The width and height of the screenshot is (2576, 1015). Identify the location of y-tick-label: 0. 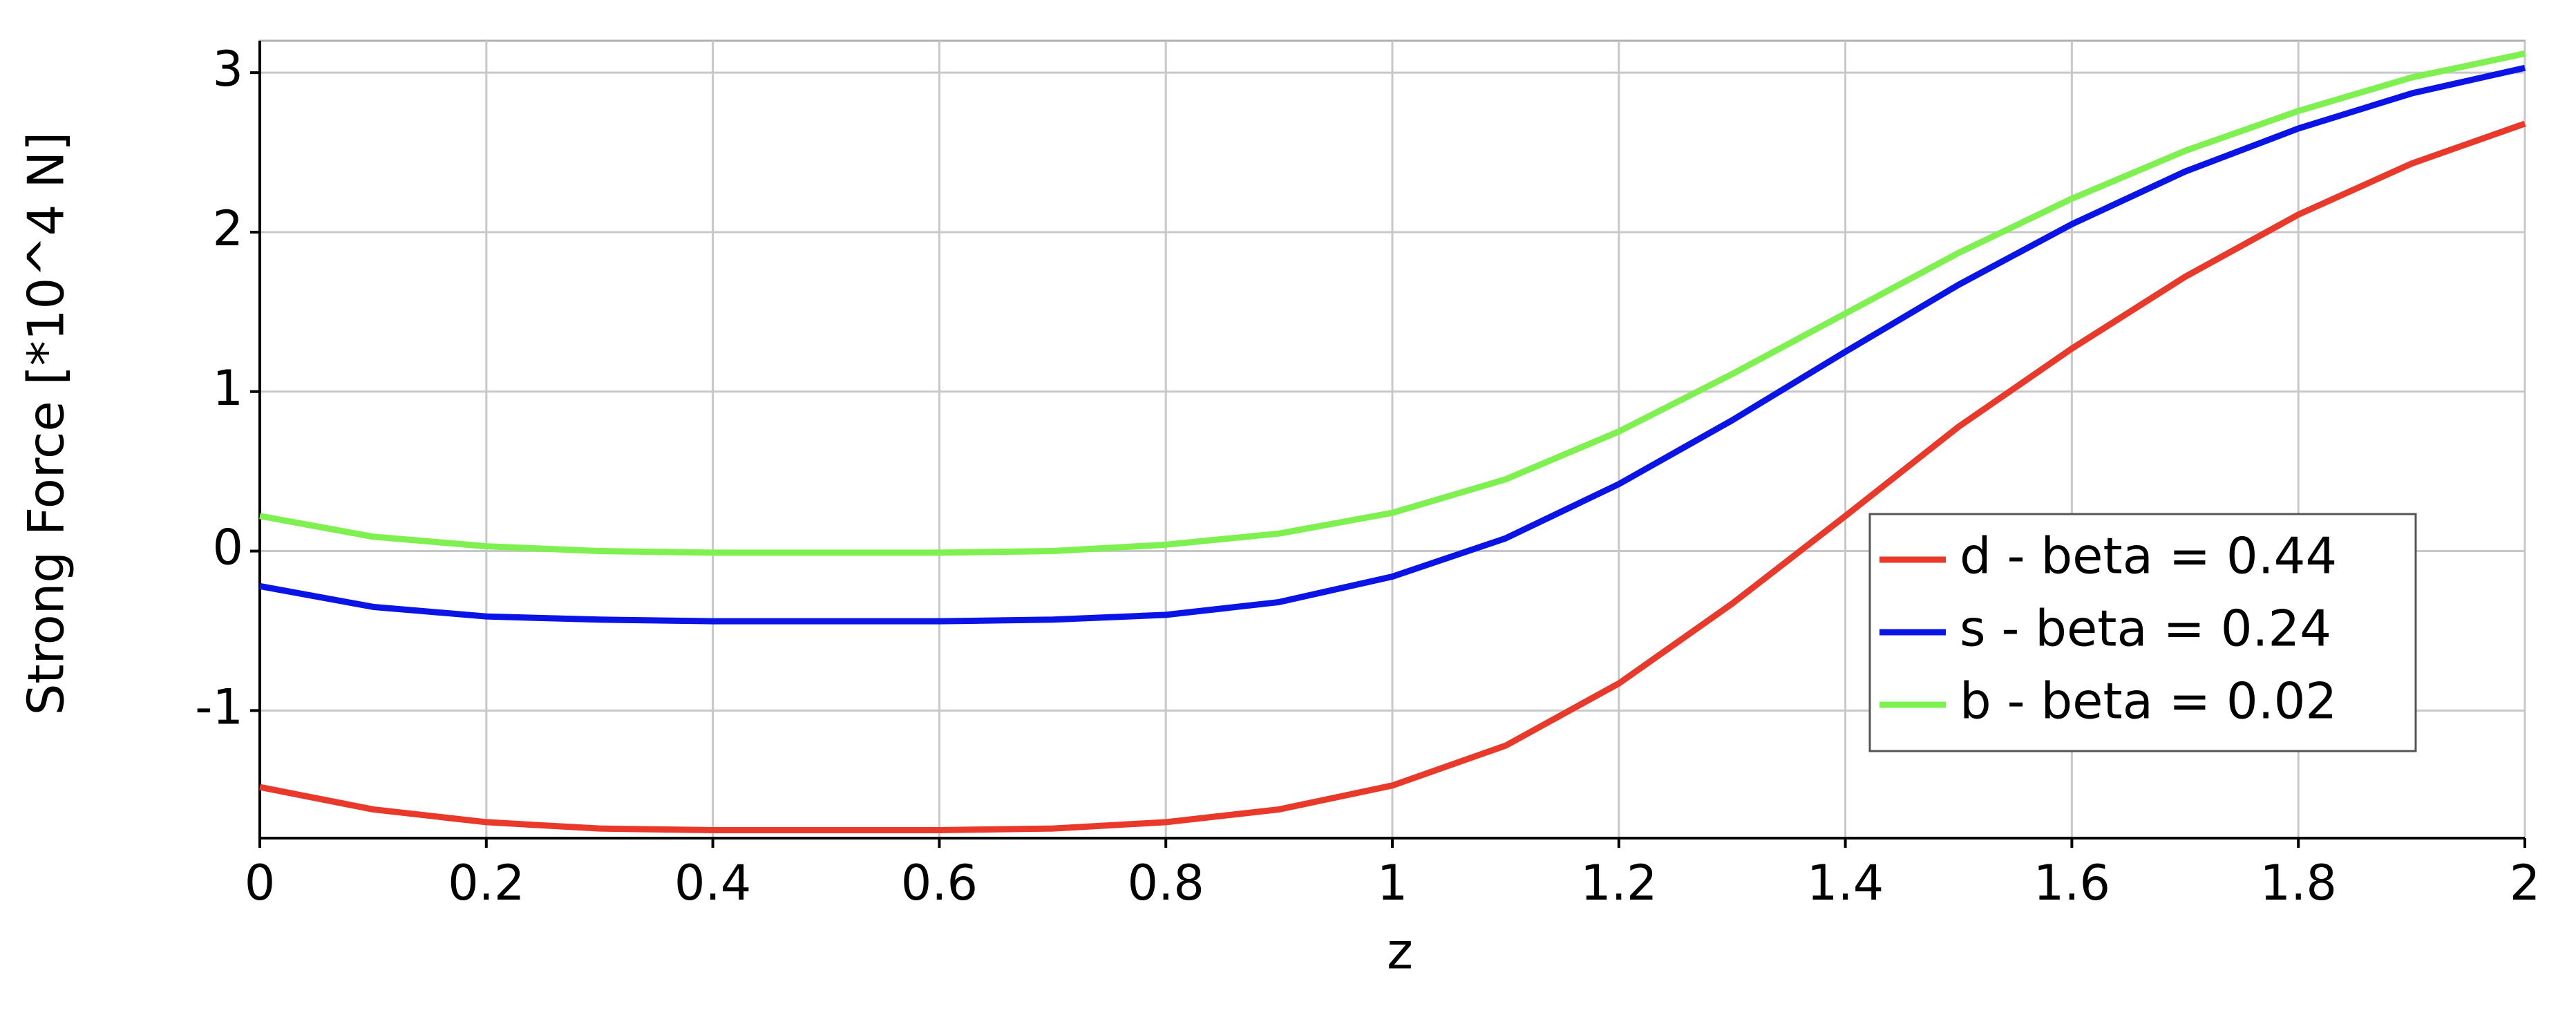
(227, 548).